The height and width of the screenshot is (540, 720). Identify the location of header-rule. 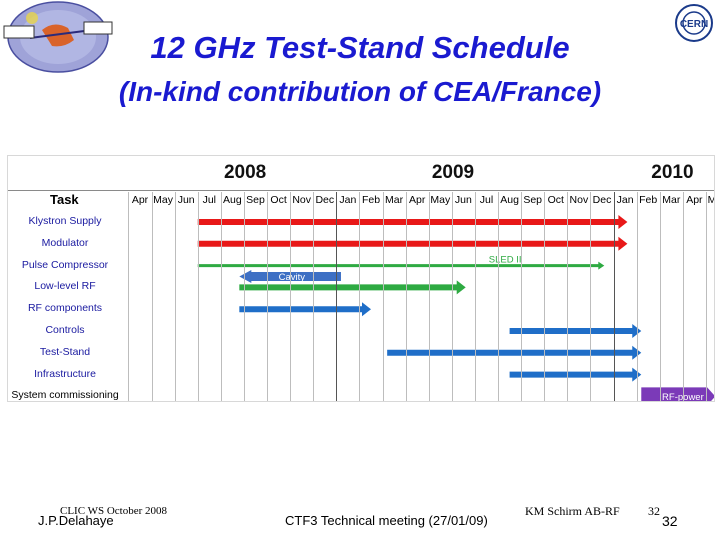
(361, 190).